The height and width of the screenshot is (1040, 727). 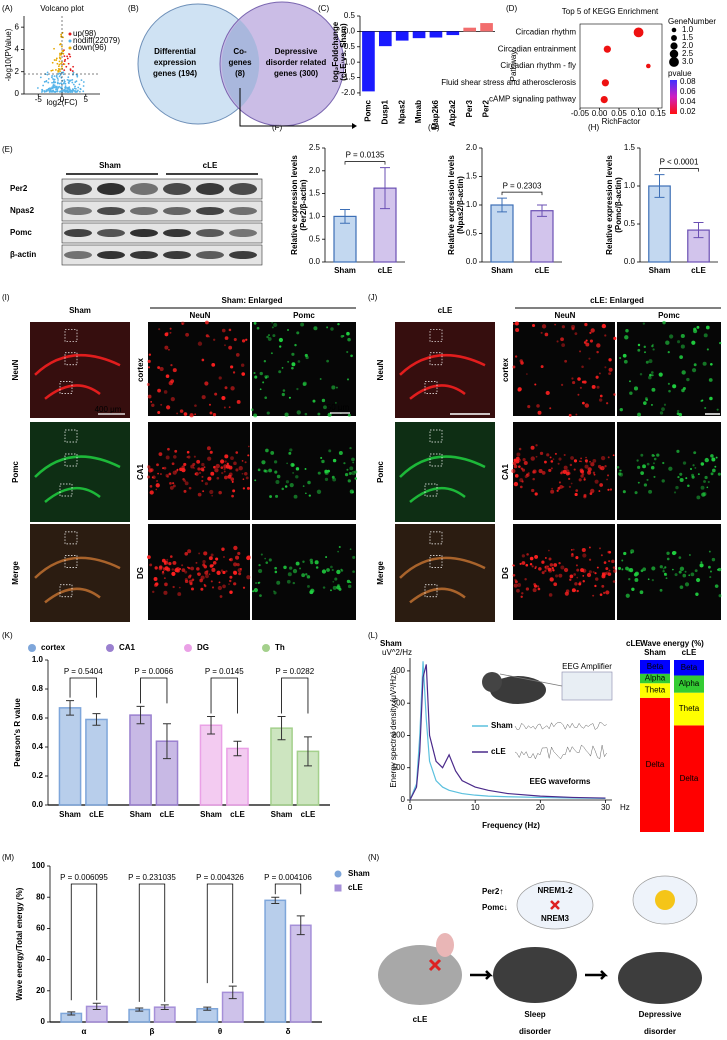 I want to click on panel-label: (M), so click(x=8, y=857).